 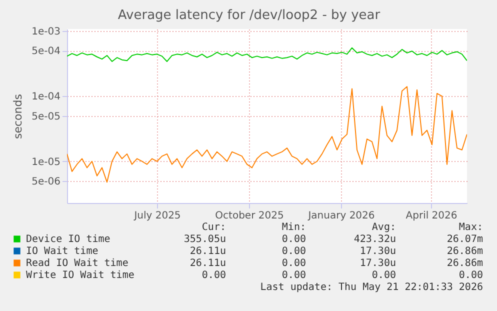 I want to click on x-tick-label: April 2026, so click(x=432, y=216).